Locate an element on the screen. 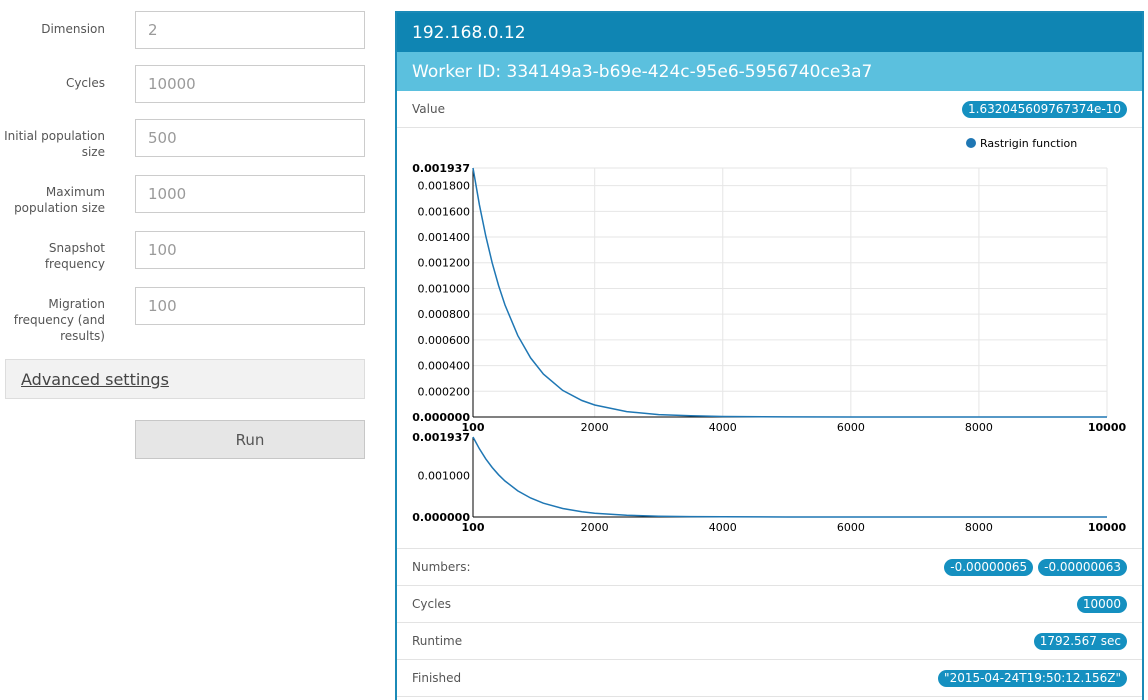 The height and width of the screenshot is (700, 1148). main-x-tick-label: 10000 is located at coordinates (1107, 427).